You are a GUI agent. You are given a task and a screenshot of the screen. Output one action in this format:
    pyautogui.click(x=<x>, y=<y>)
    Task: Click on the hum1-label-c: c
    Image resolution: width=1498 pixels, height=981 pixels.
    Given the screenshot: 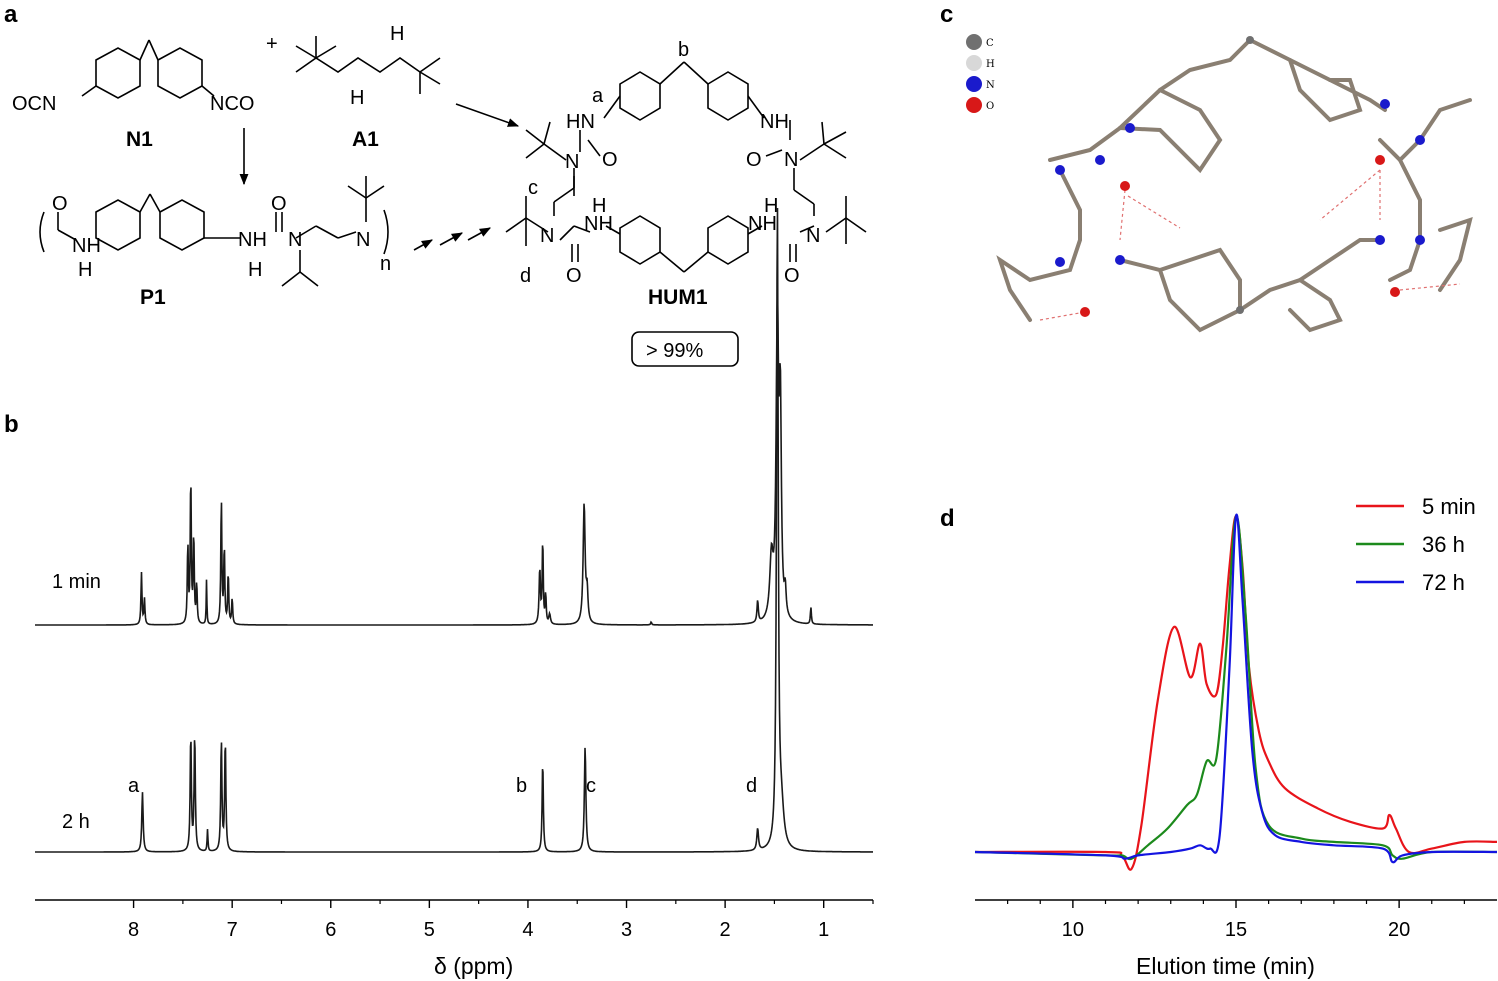 What is the action you would take?
    pyautogui.click(x=533, y=188)
    